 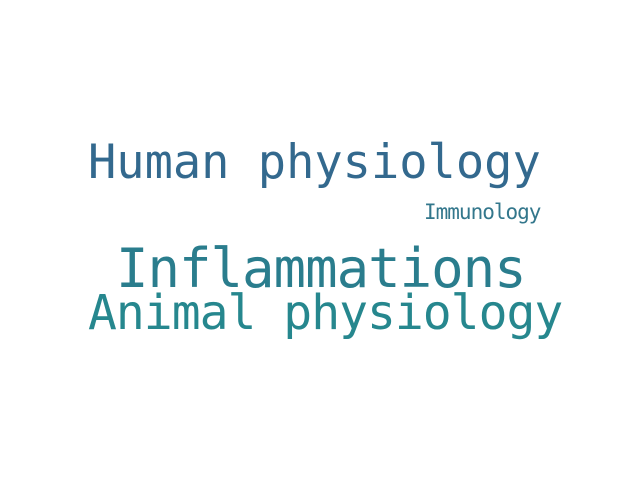 What do you see at coordinates (482, 212) in the screenshot?
I see `word-immunology: Immunology` at bounding box center [482, 212].